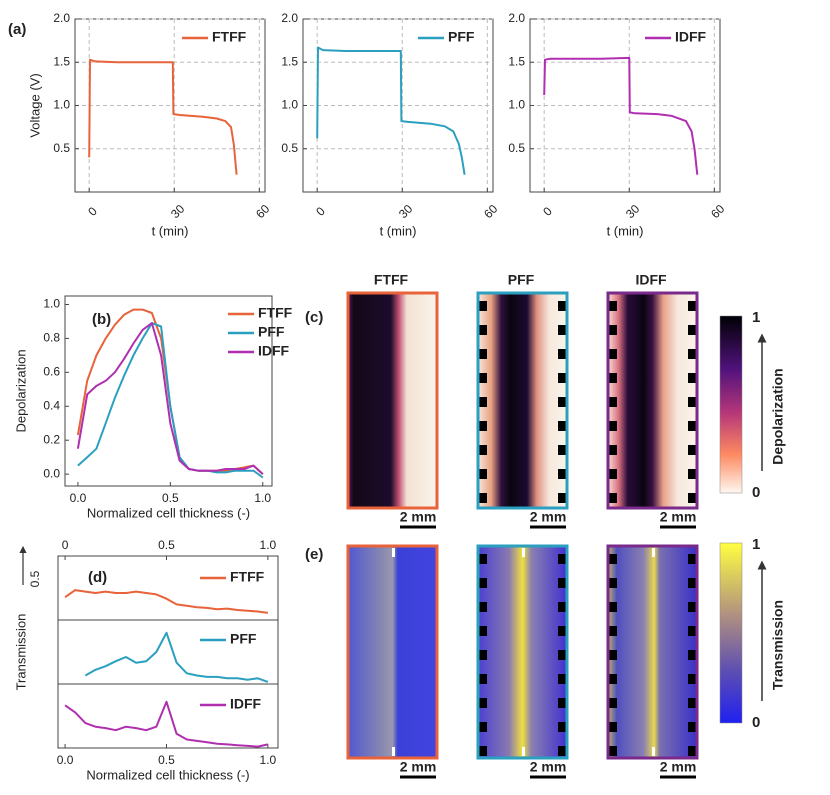  Describe the element at coordinates (167, 774) in the screenshot. I see `x-axis-label: Normalized cell thickness (-)` at that location.